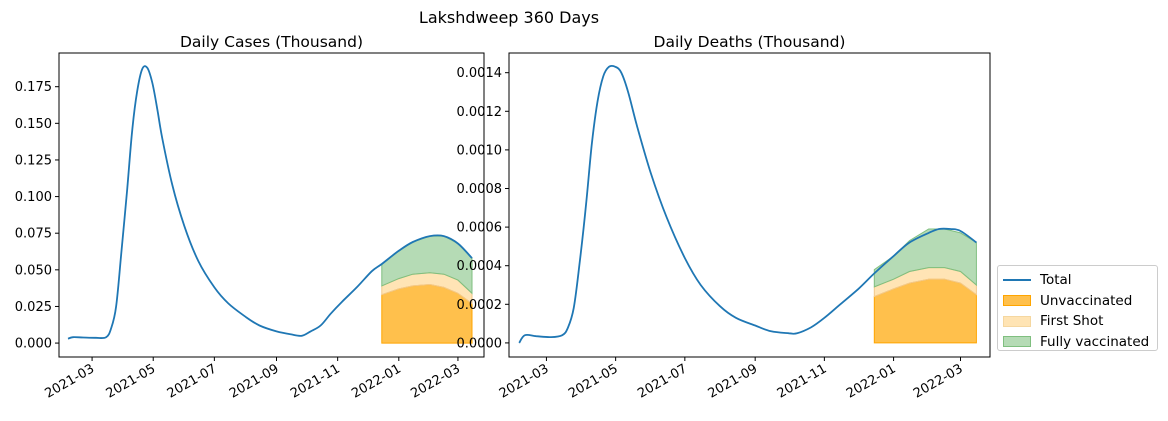 The image size is (1168, 421). Describe the element at coordinates (480, 150) in the screenshot. I see `y-tick-label: 0.0010` at that location.